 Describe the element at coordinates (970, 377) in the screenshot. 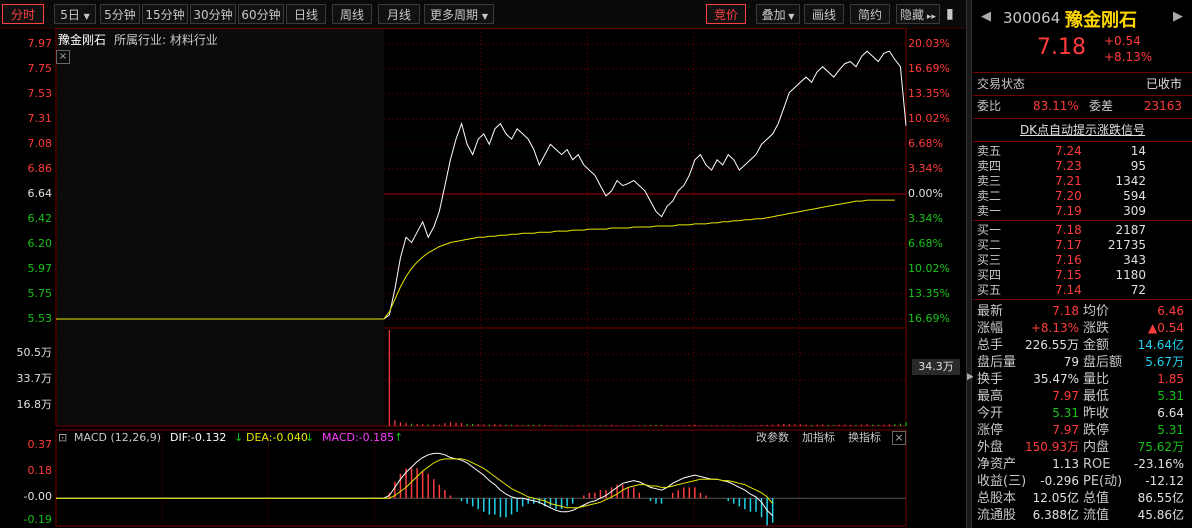

I see `collapse-arrow-icon: ▶` at that location.